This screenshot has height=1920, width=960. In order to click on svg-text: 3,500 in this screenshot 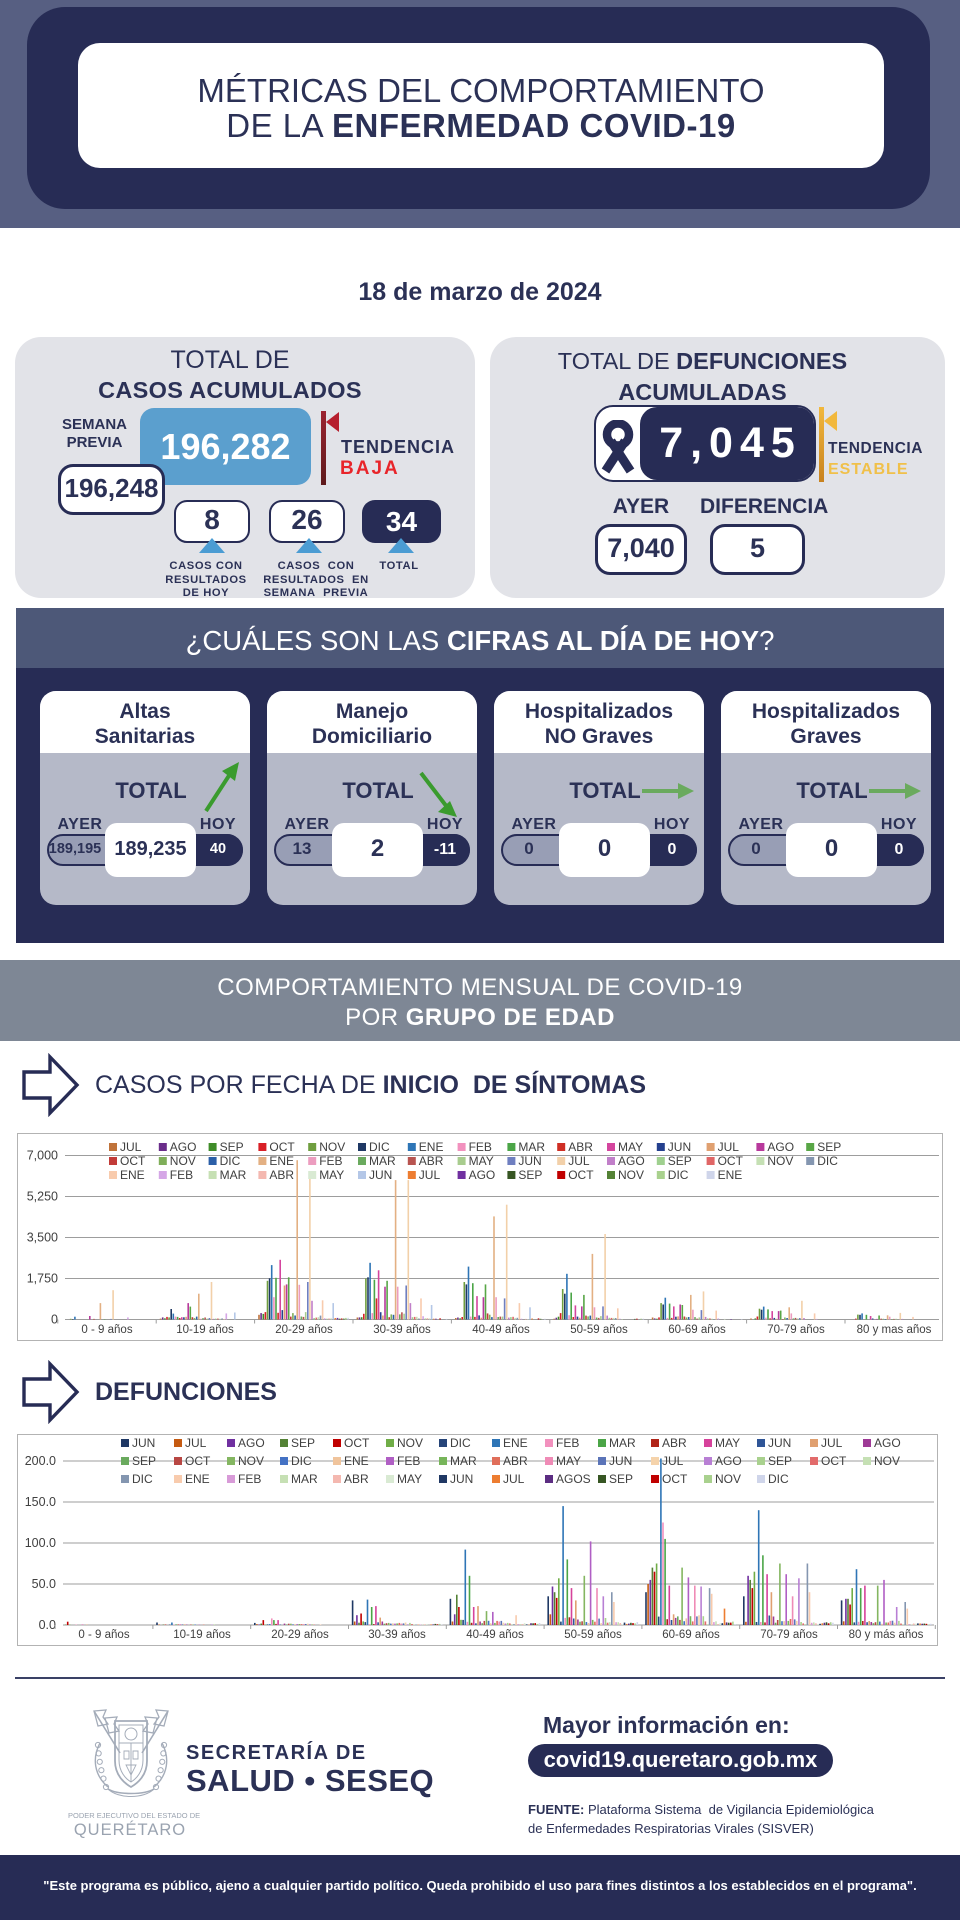, I will do `click(42, 1238)`.